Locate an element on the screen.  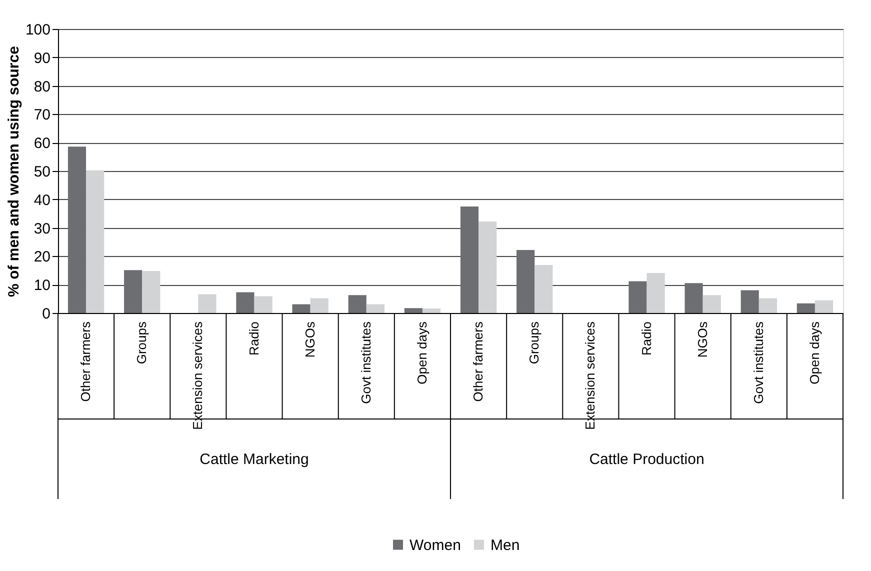
legend-label: Women is located at coordinates (435, 545).